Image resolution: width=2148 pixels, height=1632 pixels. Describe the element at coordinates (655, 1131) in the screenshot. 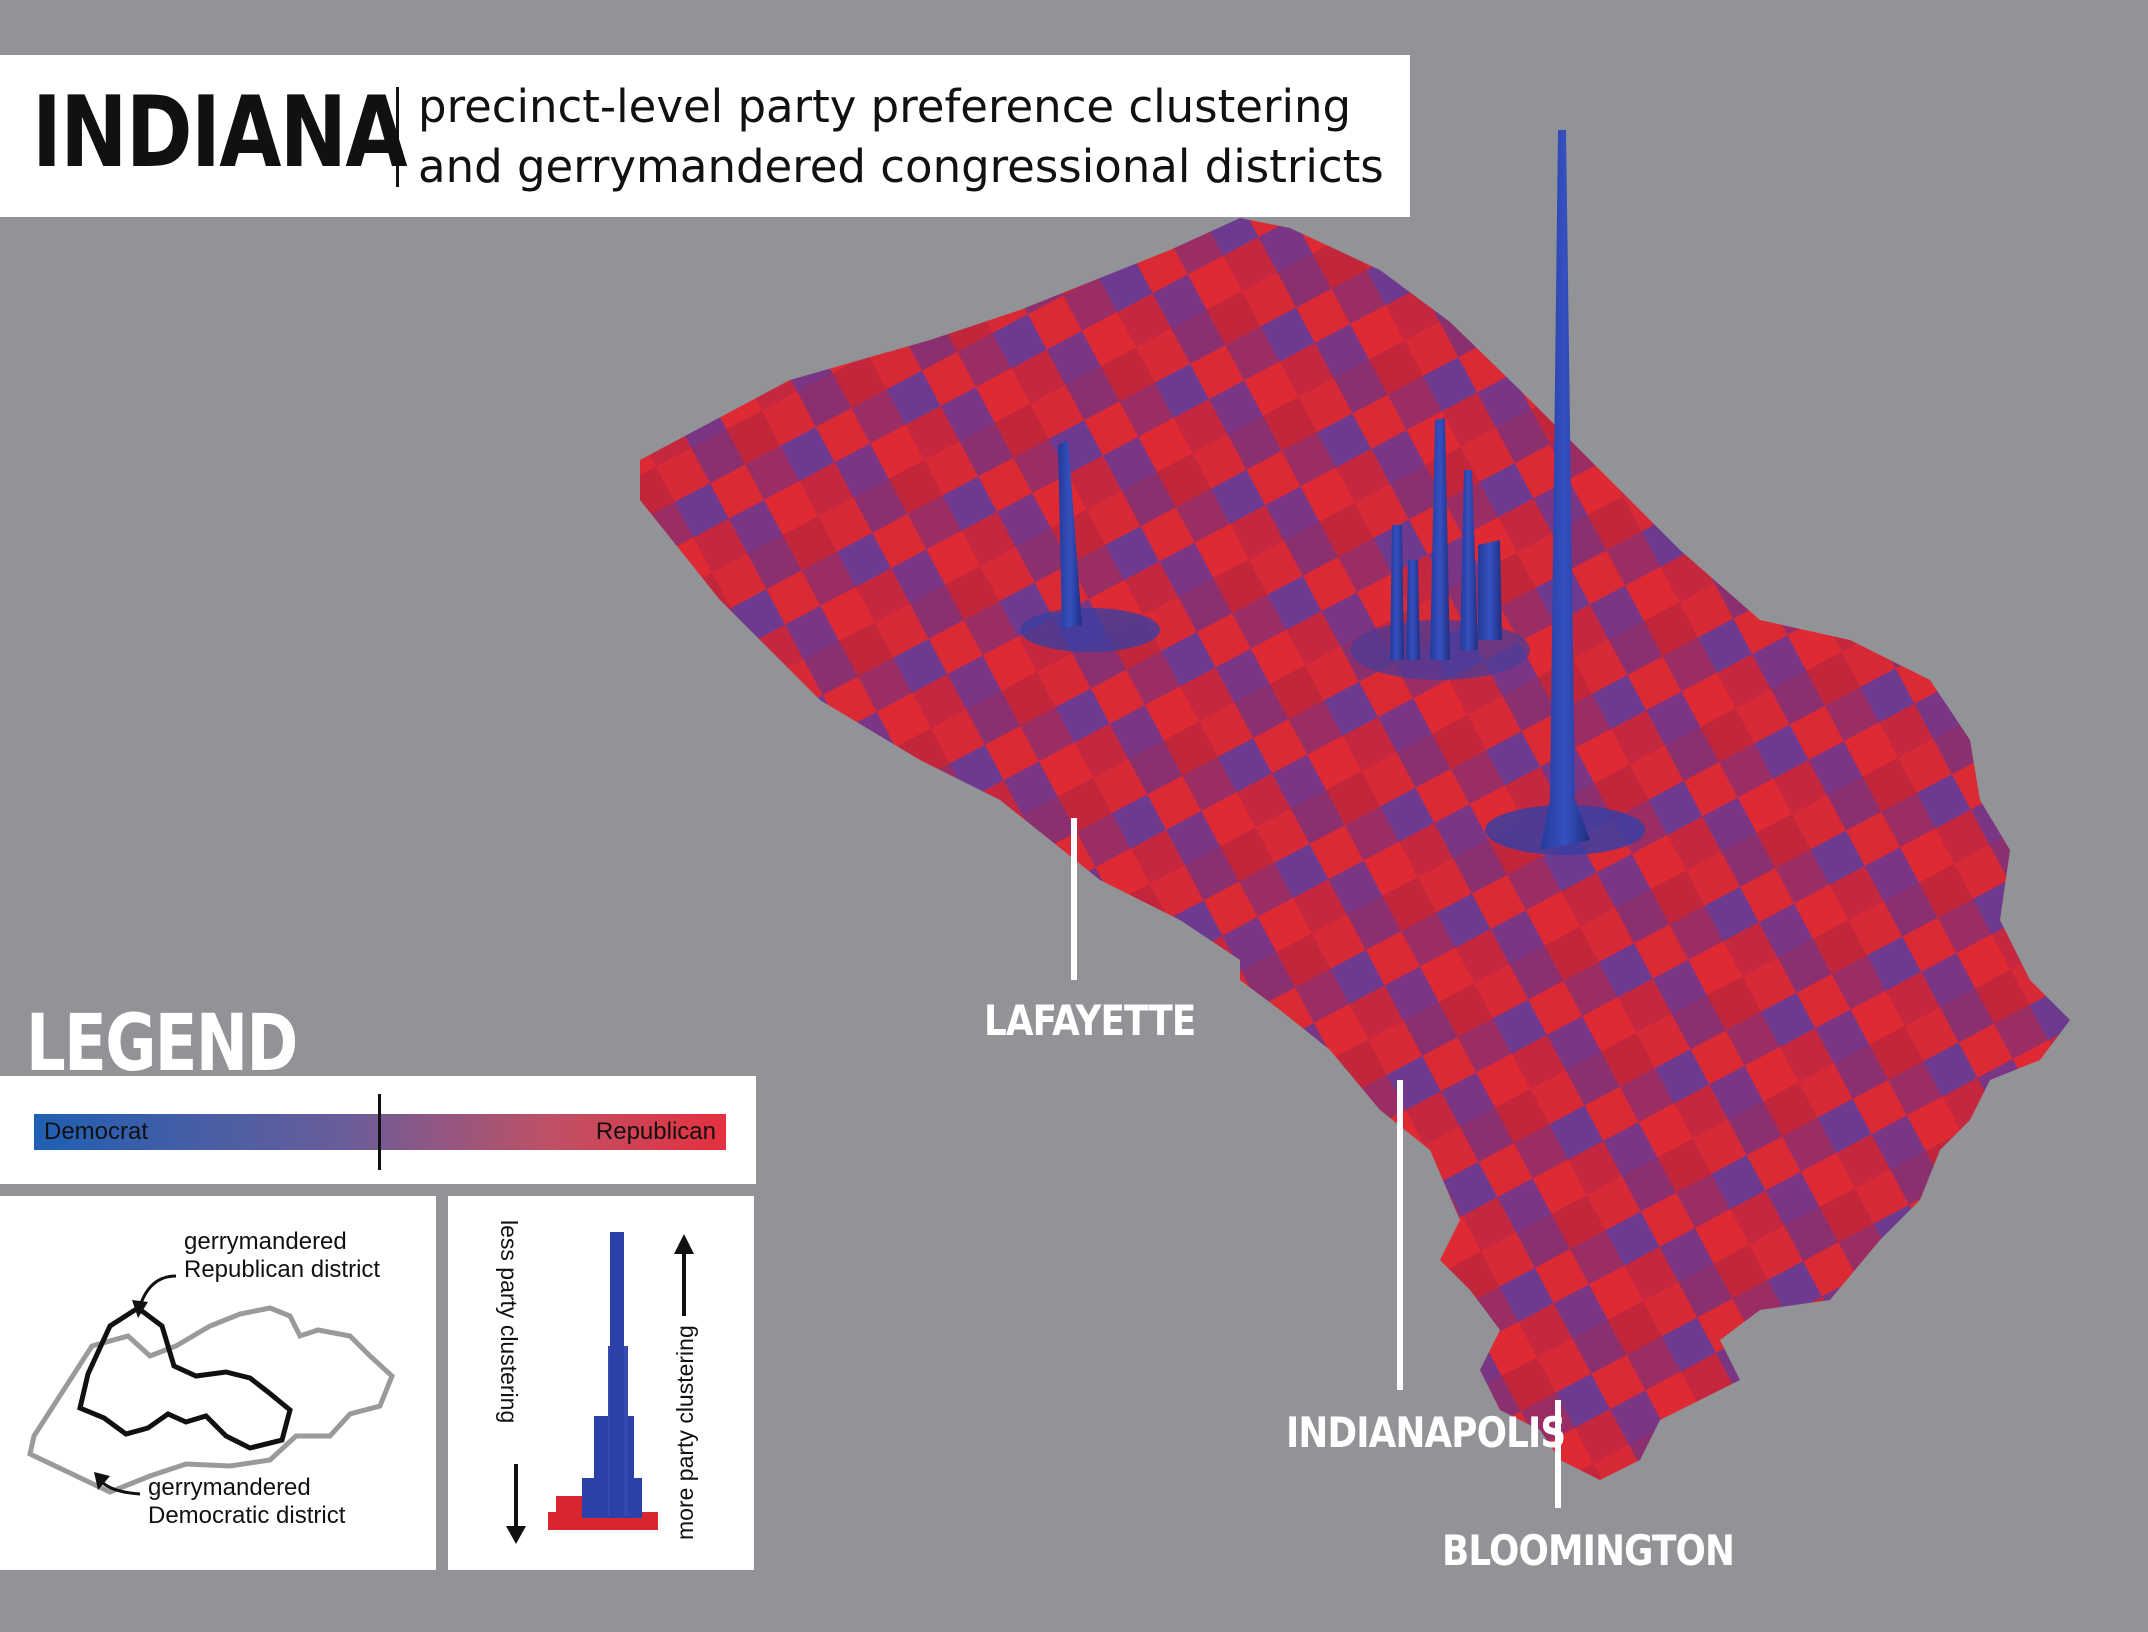

I see `republican-label: Republican` at that location.